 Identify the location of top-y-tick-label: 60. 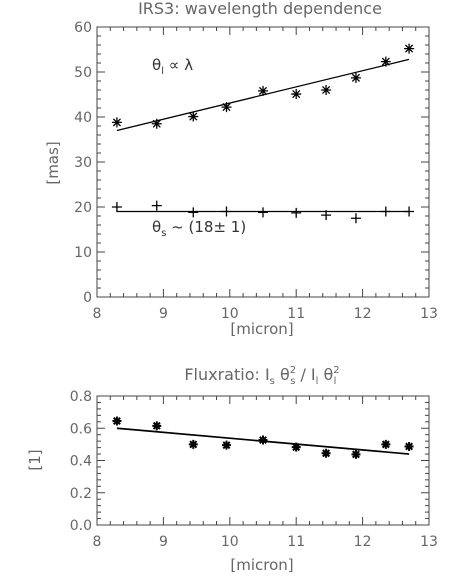
(83, 28).